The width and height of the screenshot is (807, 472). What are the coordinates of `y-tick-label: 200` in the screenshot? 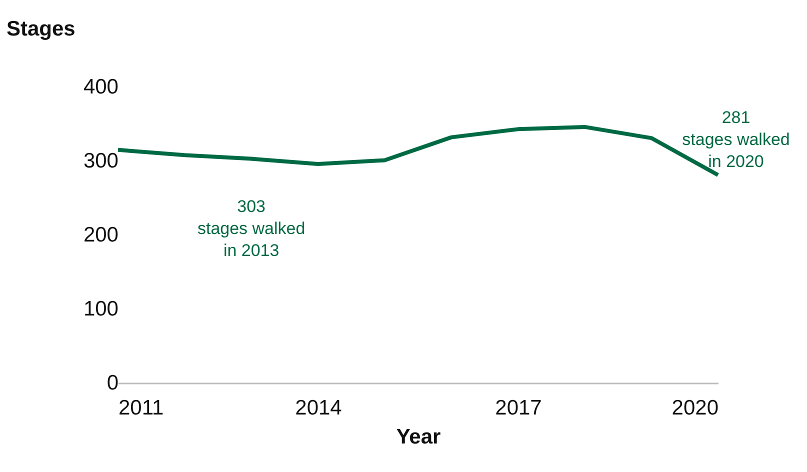 It's located at (100, 235).